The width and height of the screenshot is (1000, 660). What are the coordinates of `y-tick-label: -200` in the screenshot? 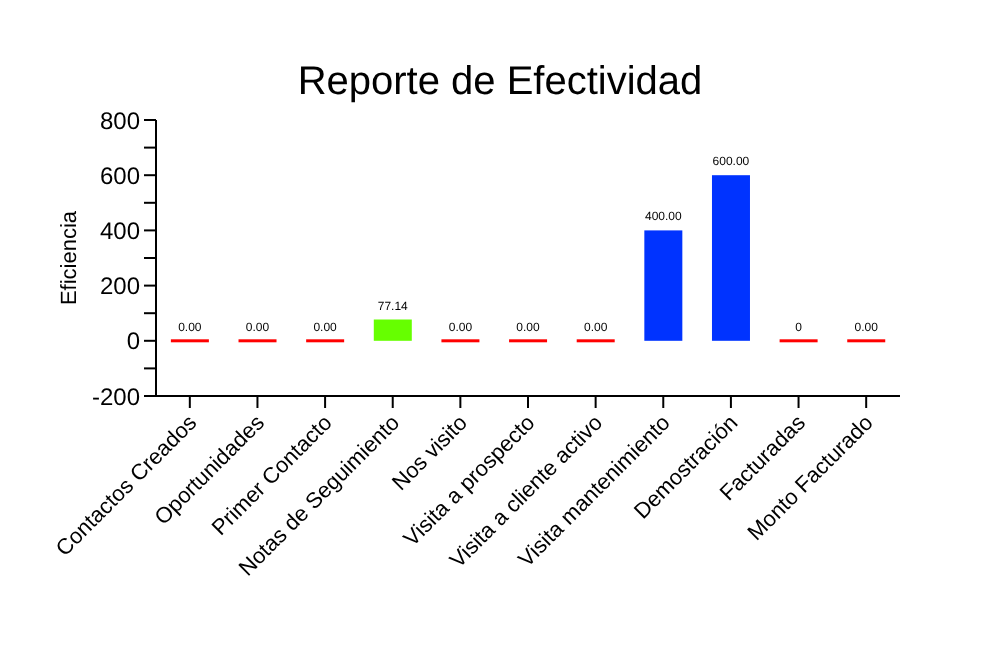 It's located at (116, 396).